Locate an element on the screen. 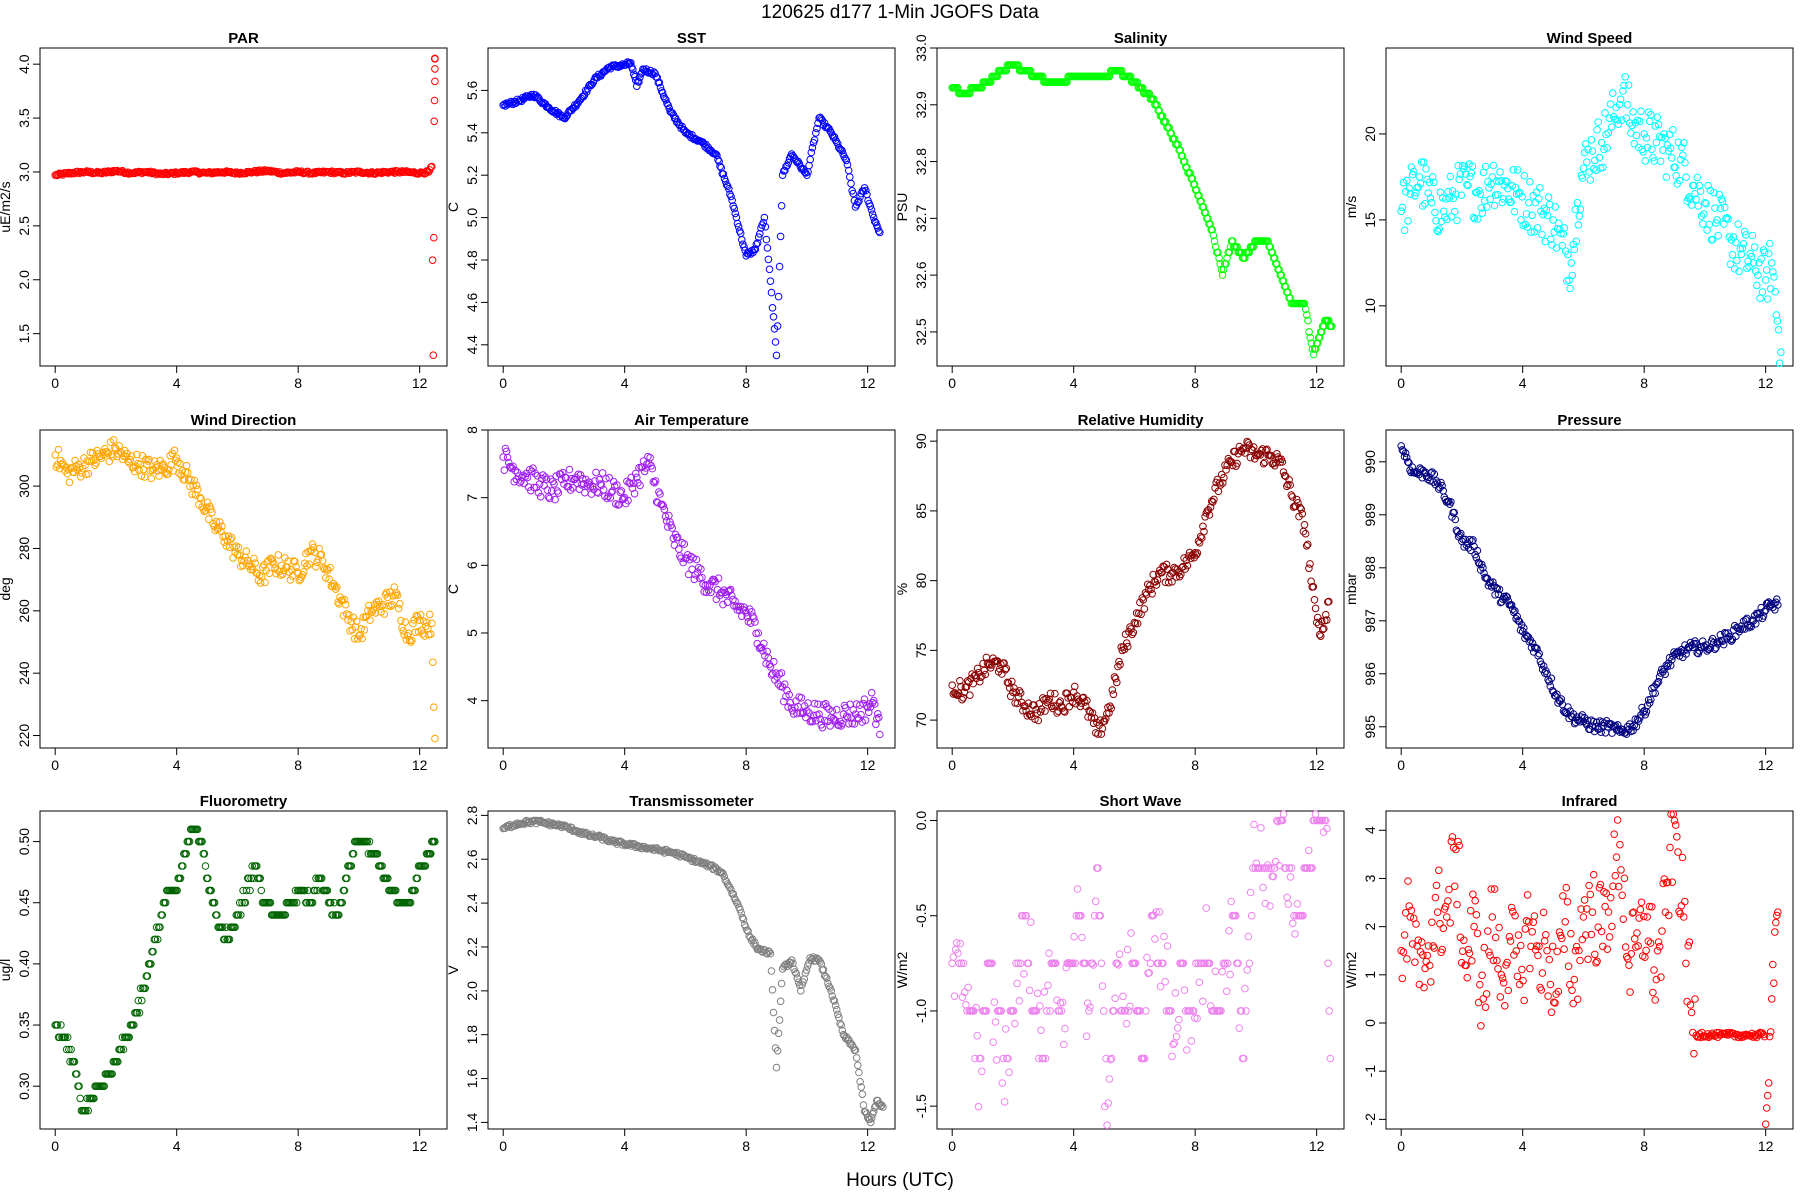 This screenshot has width=1800, height=1200. y-tick-label: 220 is located at coordinates (24, 736).